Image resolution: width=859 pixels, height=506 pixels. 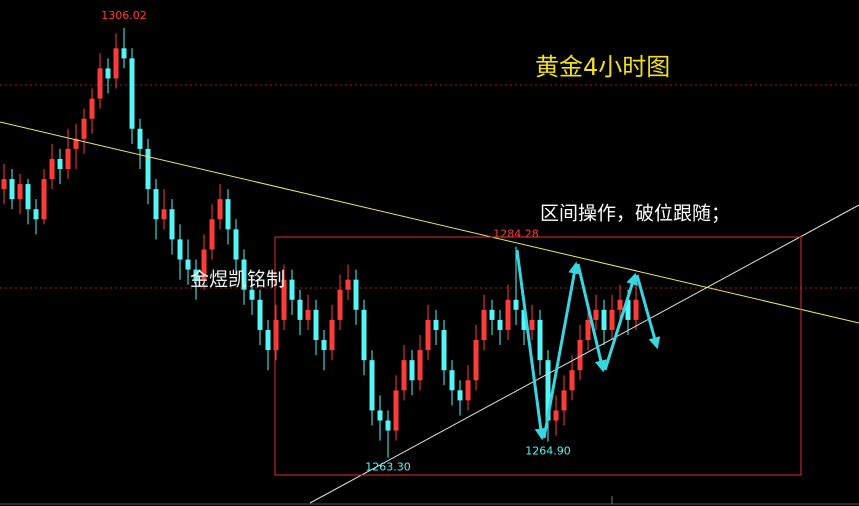 I want to click on price-label: 1284.28, so click(x=516, y=234).